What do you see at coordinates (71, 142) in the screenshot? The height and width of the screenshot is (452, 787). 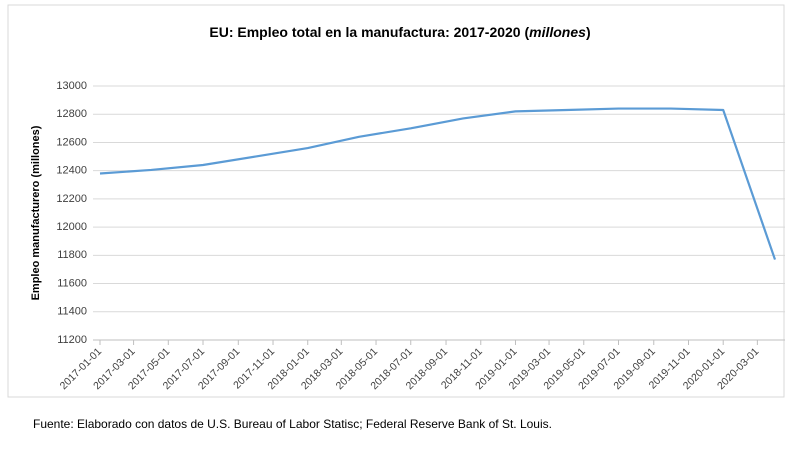 I see `y-tick-label: 12600` at bounding box center [71, 142].